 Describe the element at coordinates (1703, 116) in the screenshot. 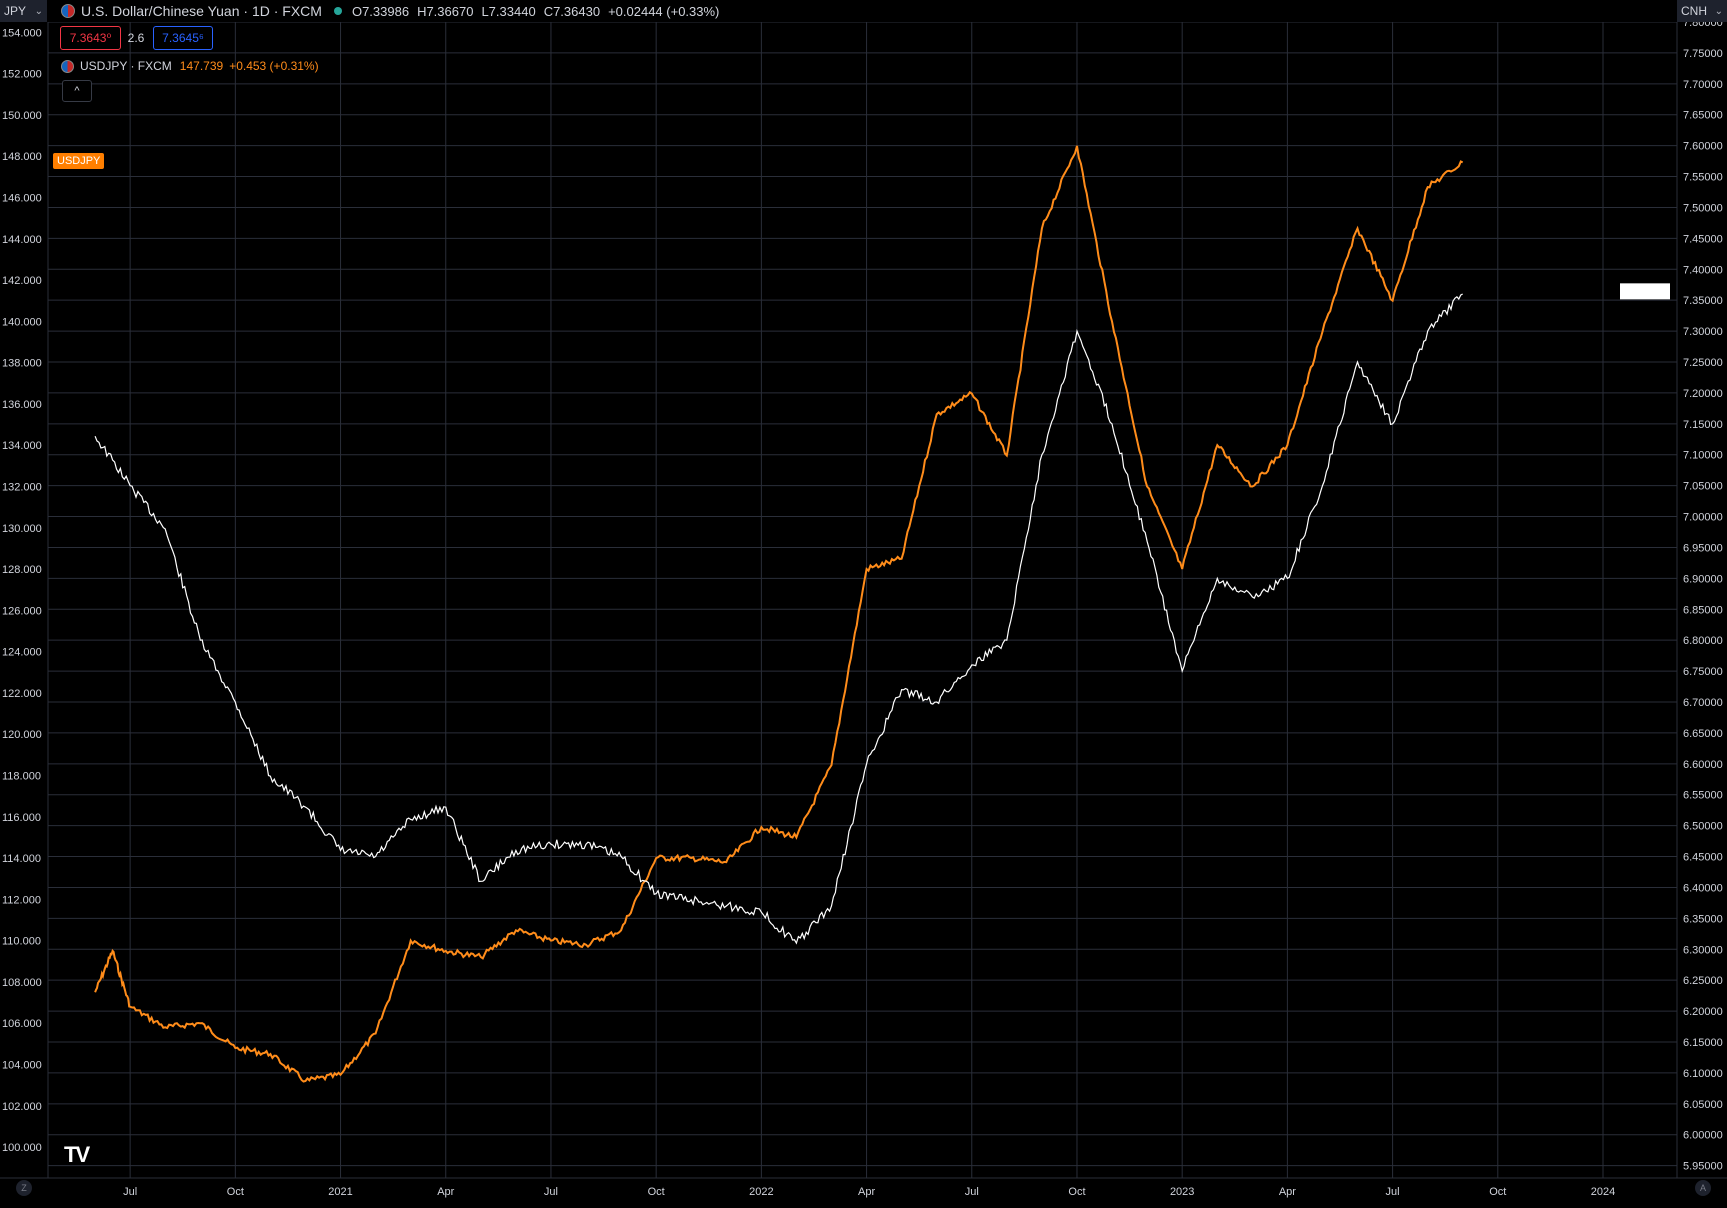

I see `right-axis-tick-label: 7.65000` at that location.